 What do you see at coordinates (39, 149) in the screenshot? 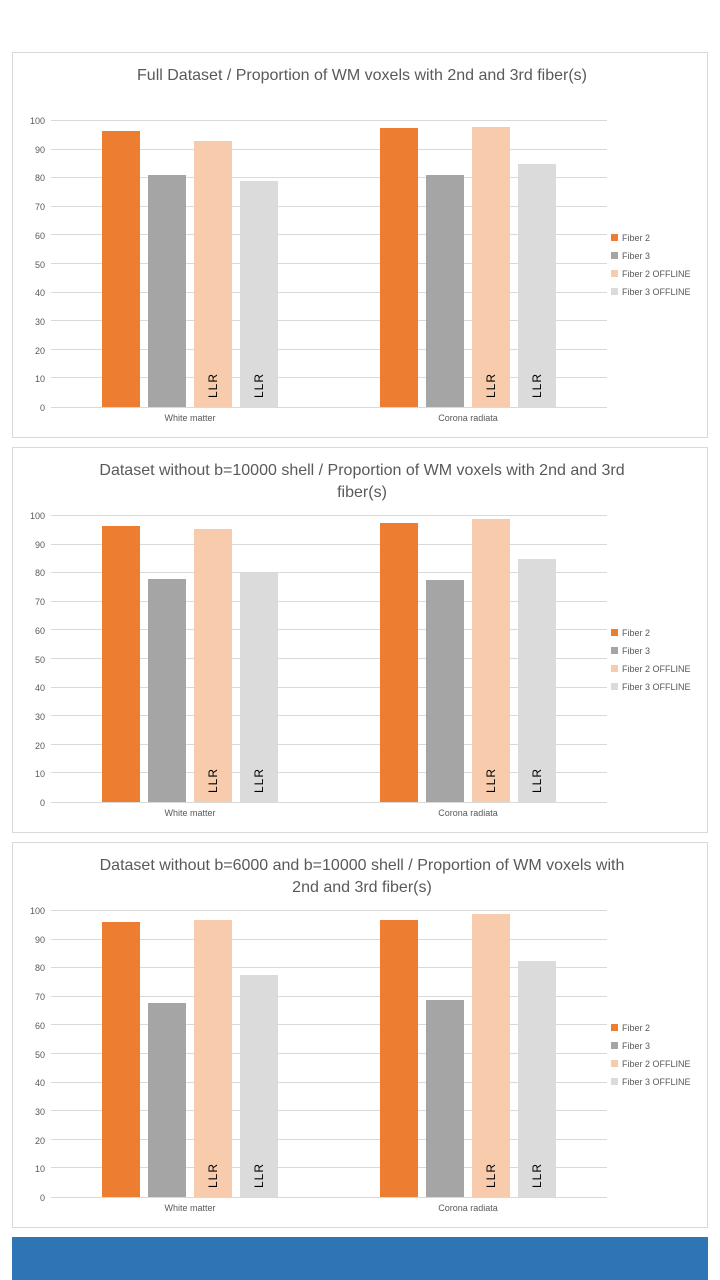
I see `y-tick-label: 90` at bounding box center [39, 149].